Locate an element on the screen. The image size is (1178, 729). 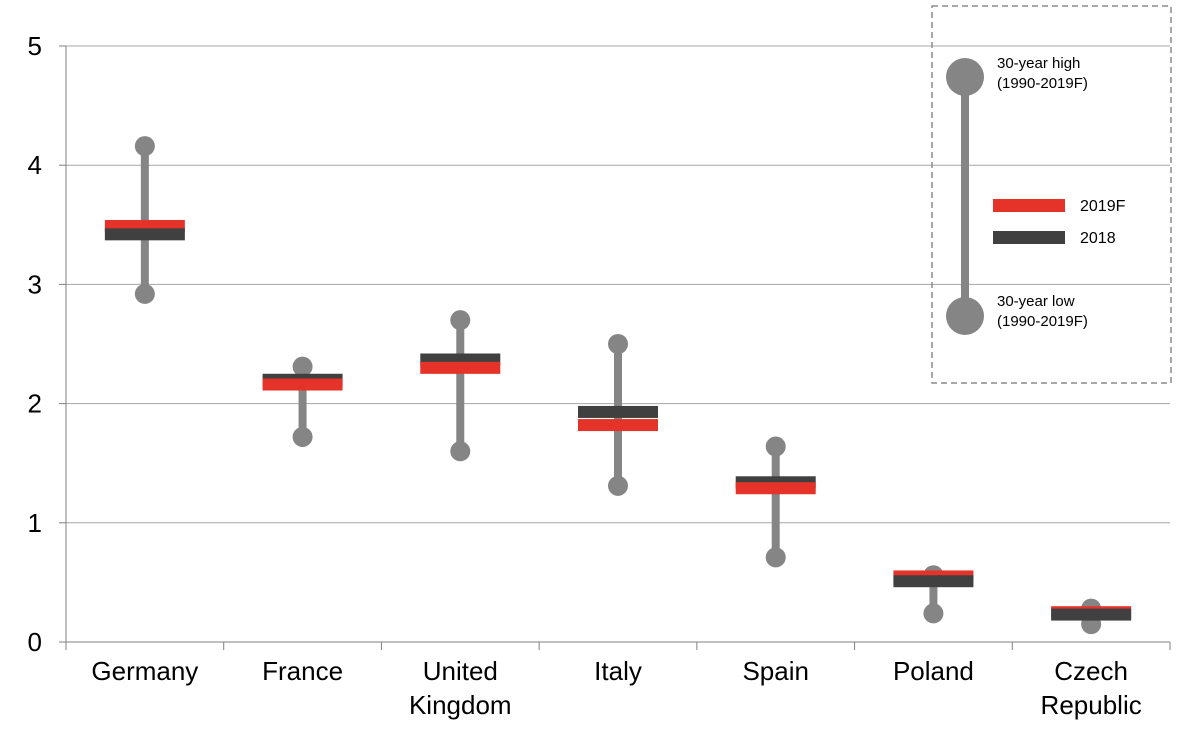
legend-label-2019f: 2019F is located at coordinates (1103, 206).